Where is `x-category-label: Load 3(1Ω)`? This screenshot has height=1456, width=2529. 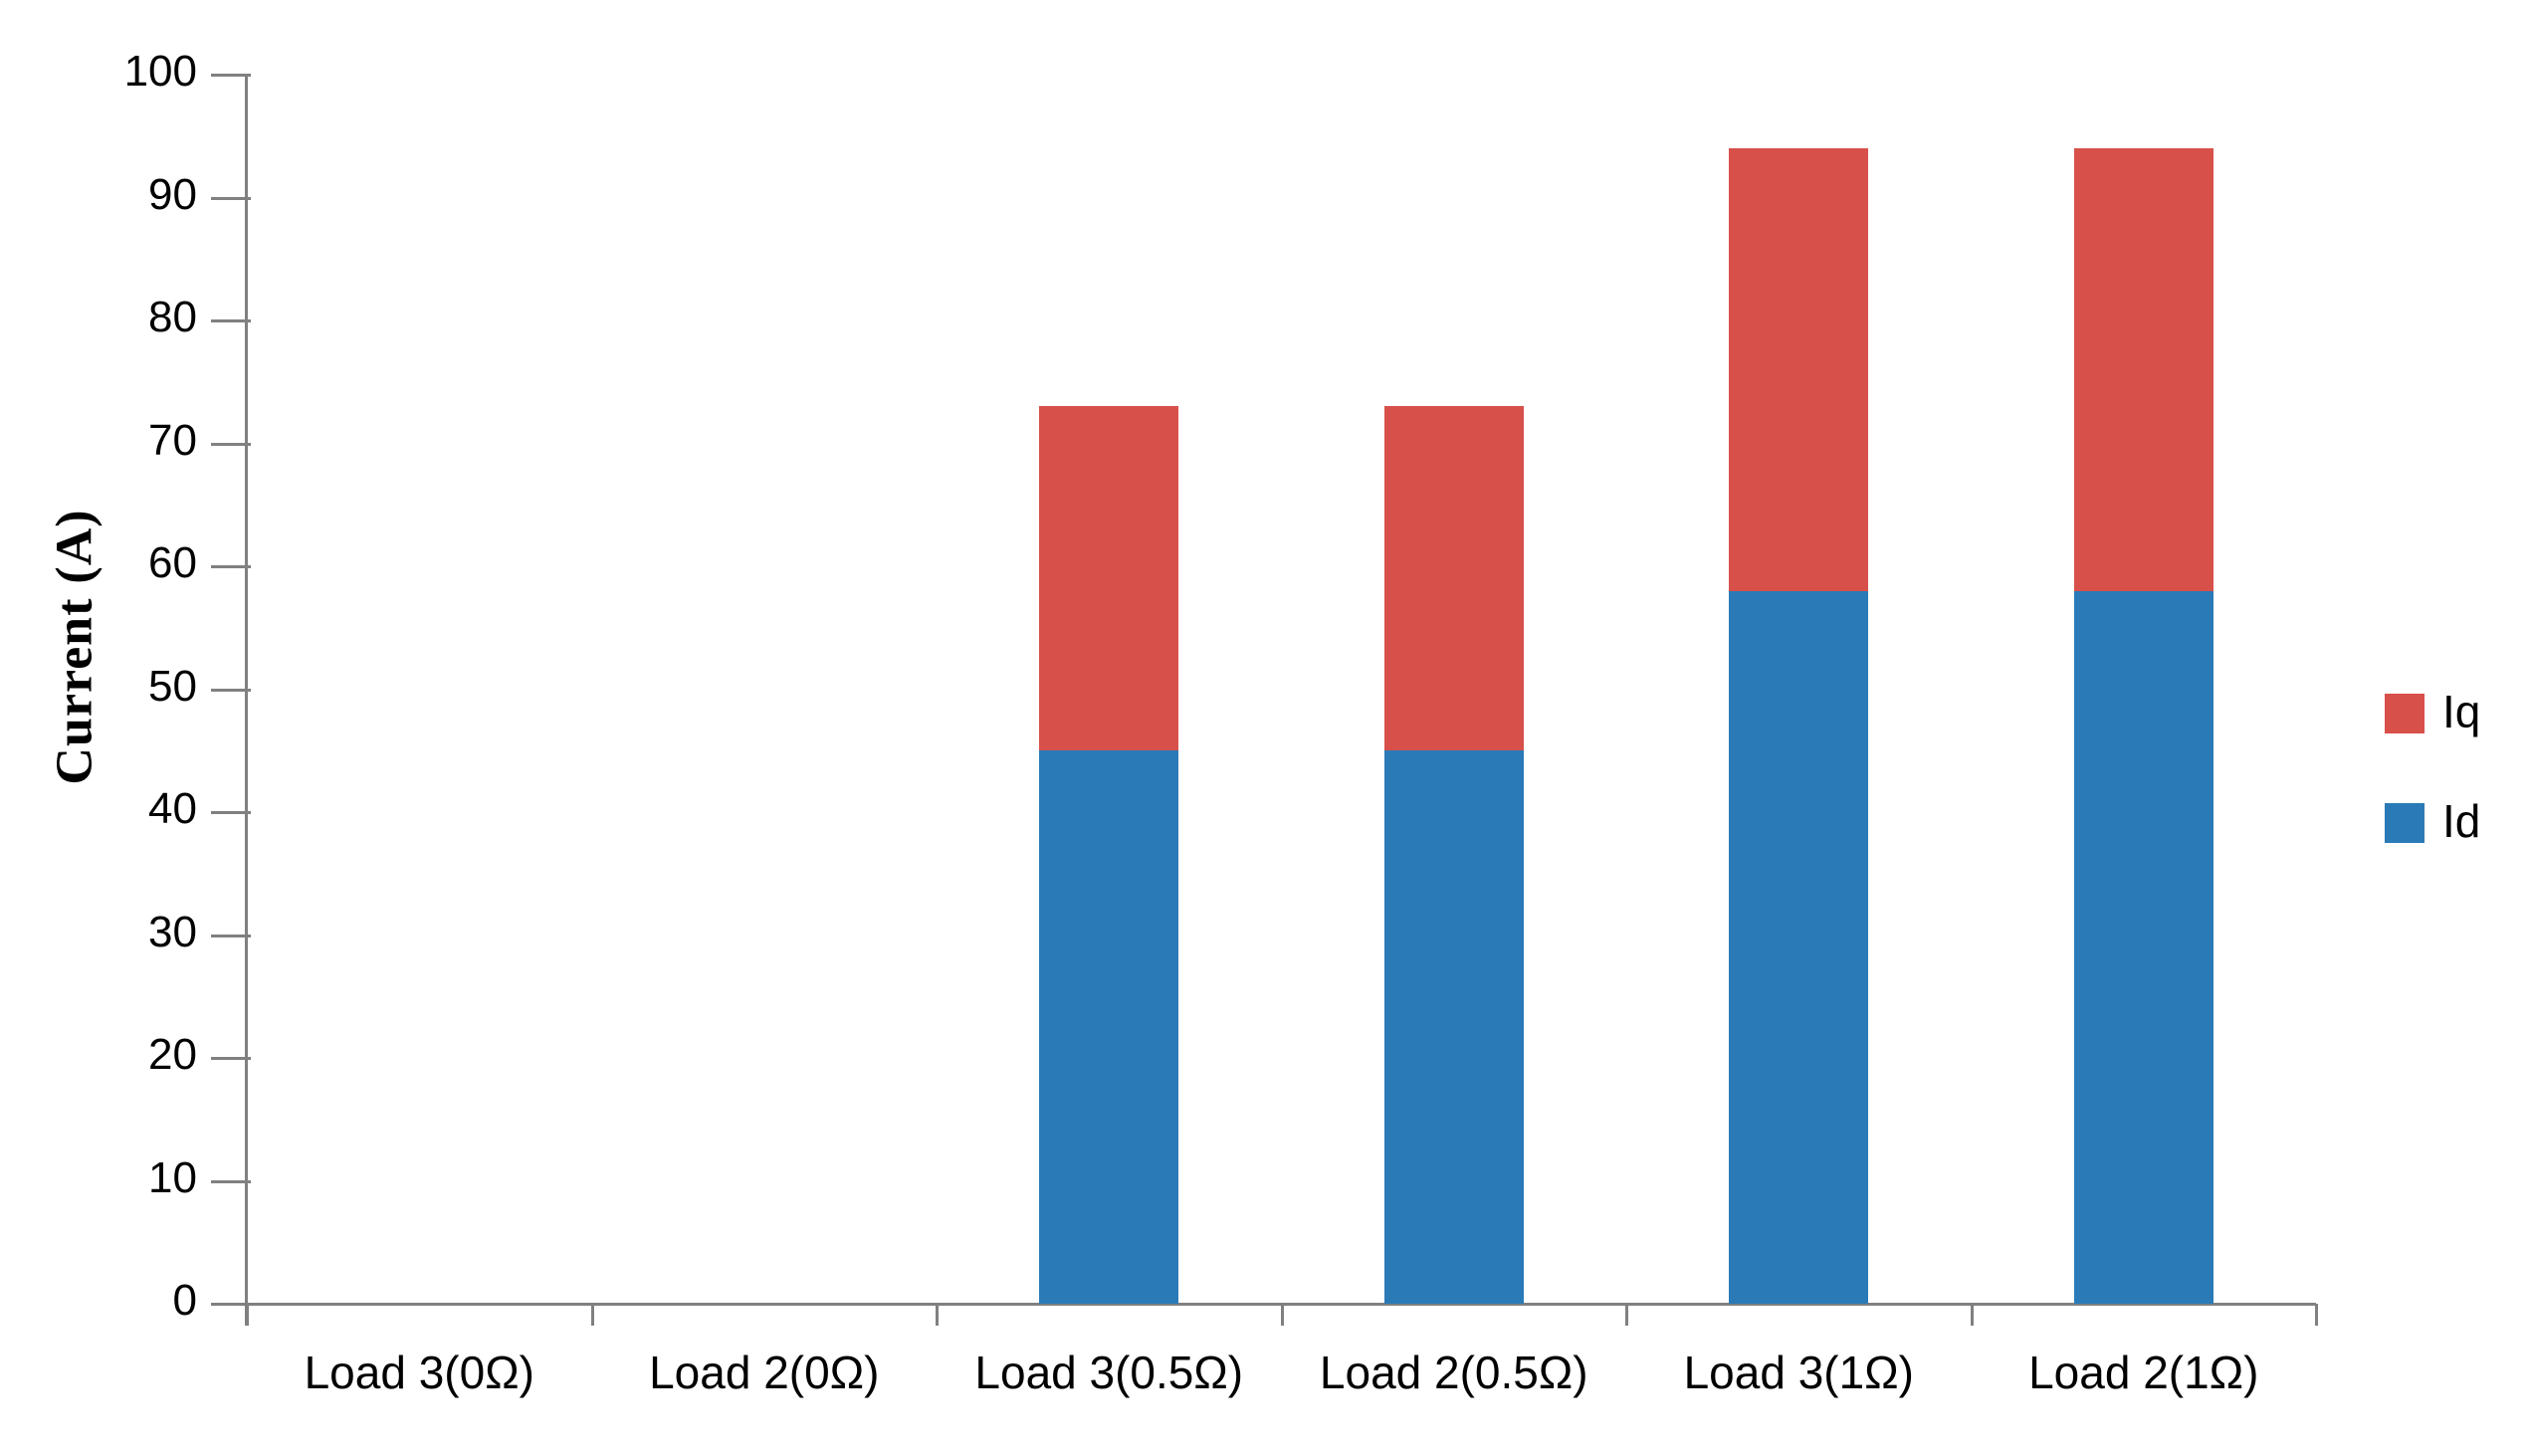 x-category-label: Load 3(1Ω) is located at coordinates (1798, 1372).